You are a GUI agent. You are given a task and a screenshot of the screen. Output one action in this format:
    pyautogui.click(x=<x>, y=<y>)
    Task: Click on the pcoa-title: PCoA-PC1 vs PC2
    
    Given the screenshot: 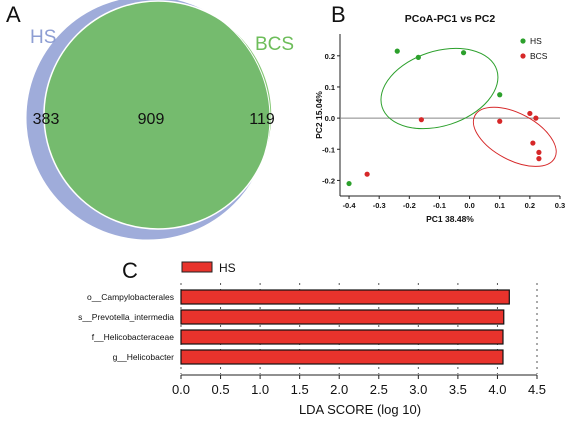 What is the action you would take?
    pyautogui.click(x=450, y=19)
    